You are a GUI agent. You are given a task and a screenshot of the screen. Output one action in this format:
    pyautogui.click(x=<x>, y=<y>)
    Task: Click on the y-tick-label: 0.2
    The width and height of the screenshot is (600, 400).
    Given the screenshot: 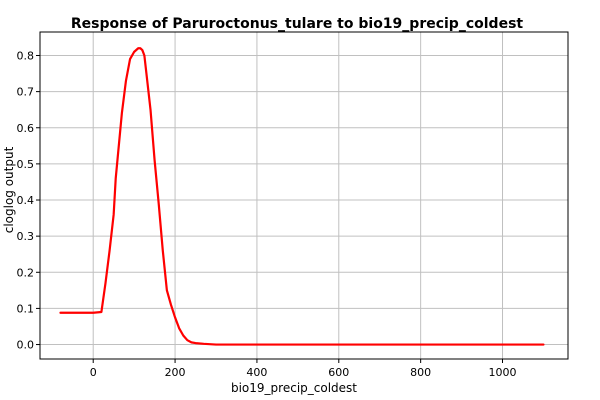 What is the action you would take?
    pyautogui.click(x=26, y=272)
    